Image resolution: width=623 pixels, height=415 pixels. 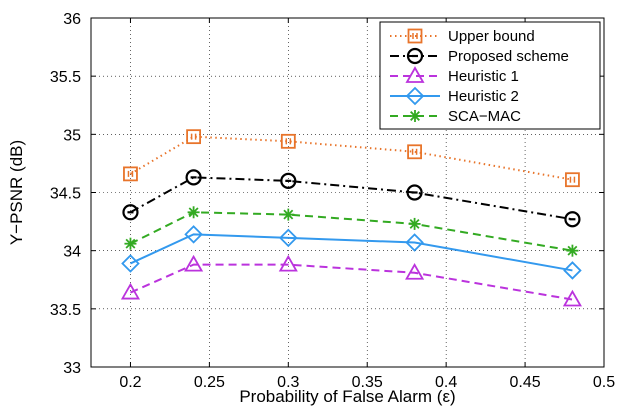 What do you see at coordinates (65, 77) in the screenshot?
I see `y-tick-label: 35.5` at bounding box center [65, 77].